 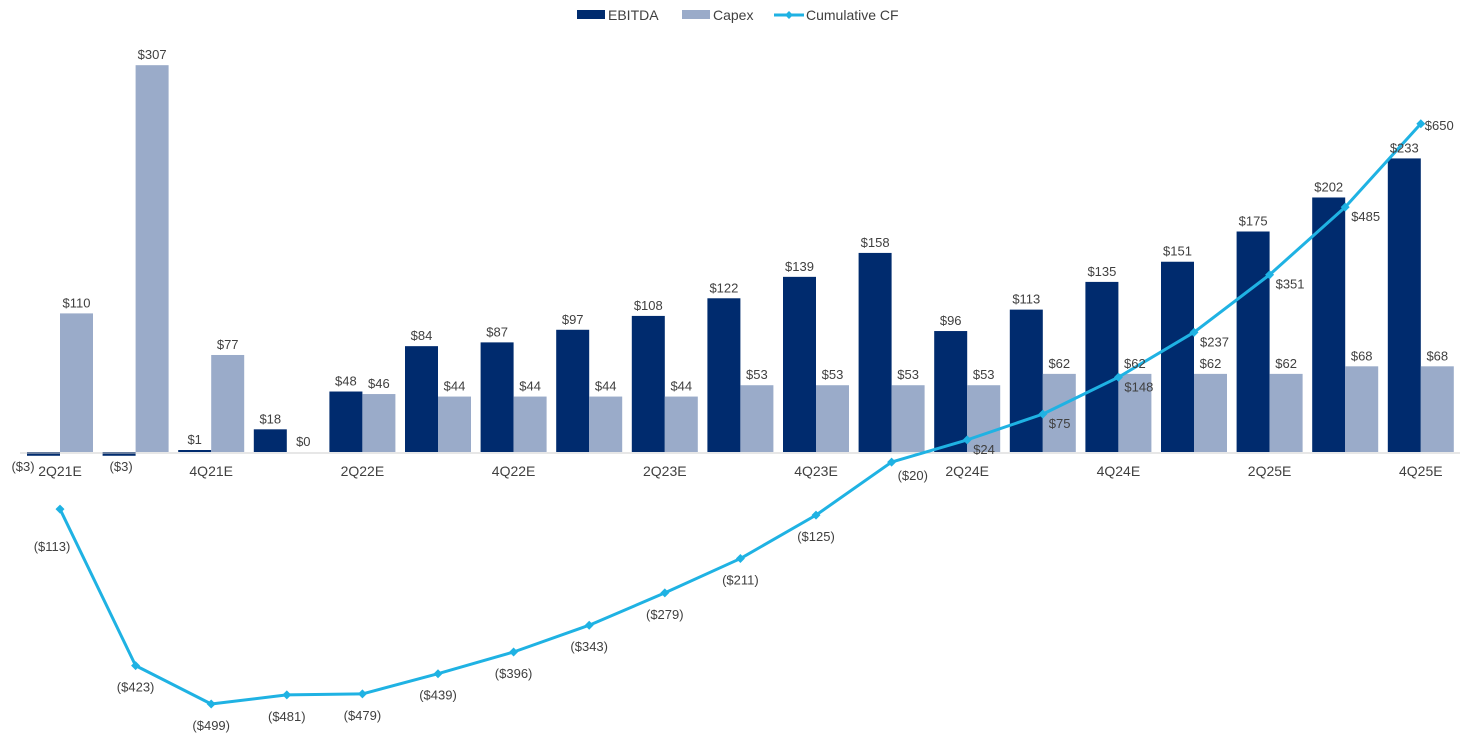 What do you see at coordinates (1135, 412) in the screenshot?
I see `bar-capex-4q24e` at bounding box center [1135, 412].